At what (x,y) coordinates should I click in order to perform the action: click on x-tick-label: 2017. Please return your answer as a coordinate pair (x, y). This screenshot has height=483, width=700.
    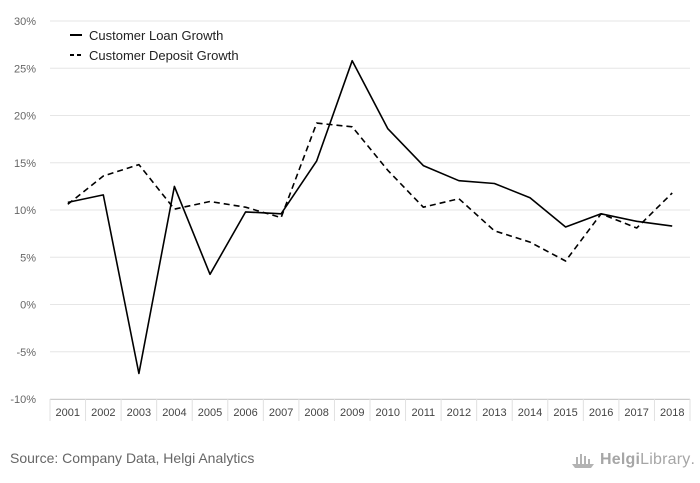
    Looking at the image, I should click on (636, 413).